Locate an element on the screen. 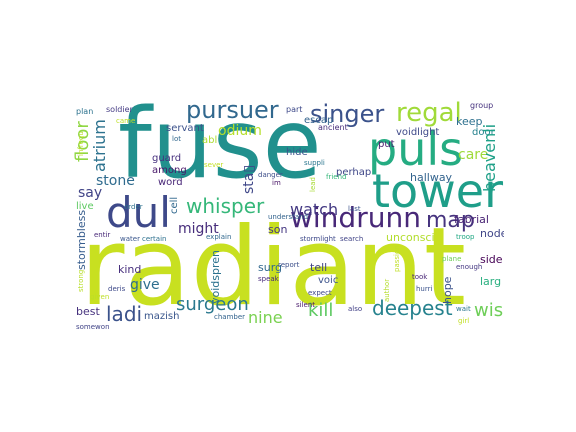 Image resolution: width=576 pixels, height=432 pixels. word-abl: abl is located at coordinates (210, 140).